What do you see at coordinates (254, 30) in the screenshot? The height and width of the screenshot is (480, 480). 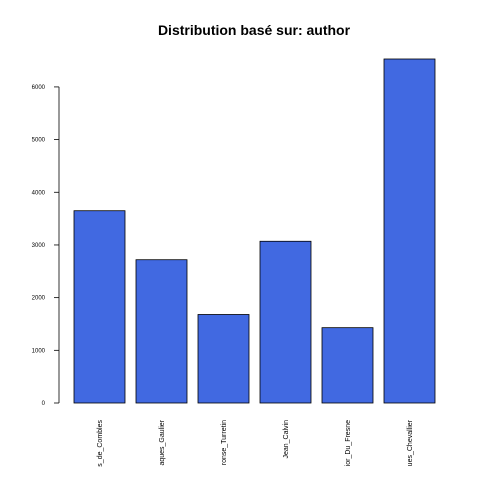 I see `chart-title: Distribution basé sur: author` at bounding box center [254, 30].